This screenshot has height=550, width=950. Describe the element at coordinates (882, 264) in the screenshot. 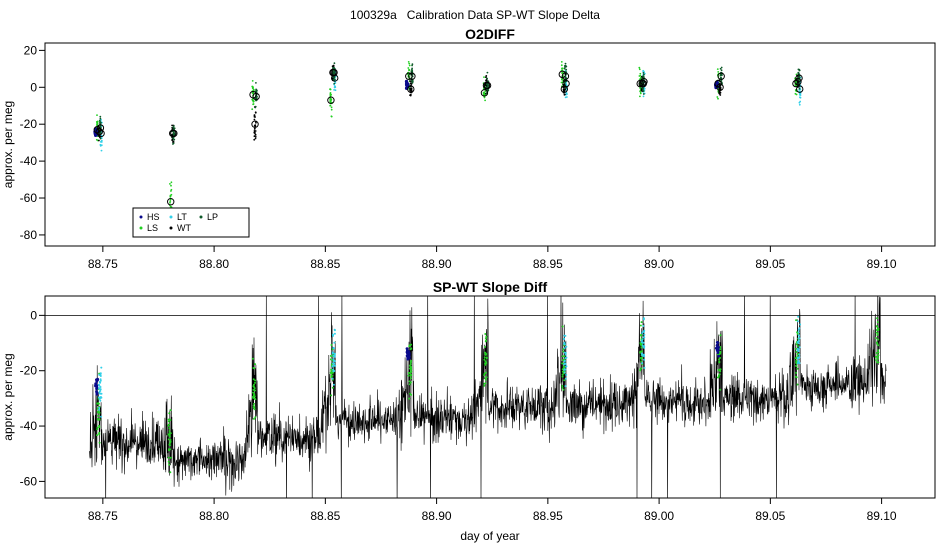

I see `x-tick-label: 89.10` at that location.